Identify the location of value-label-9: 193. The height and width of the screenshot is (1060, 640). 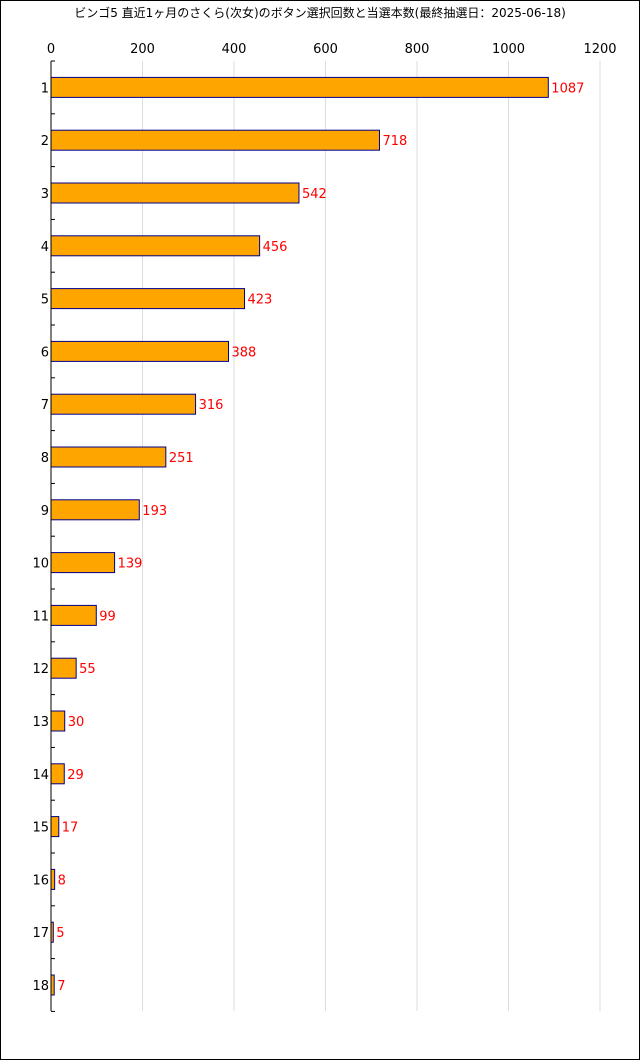
(154, 511).